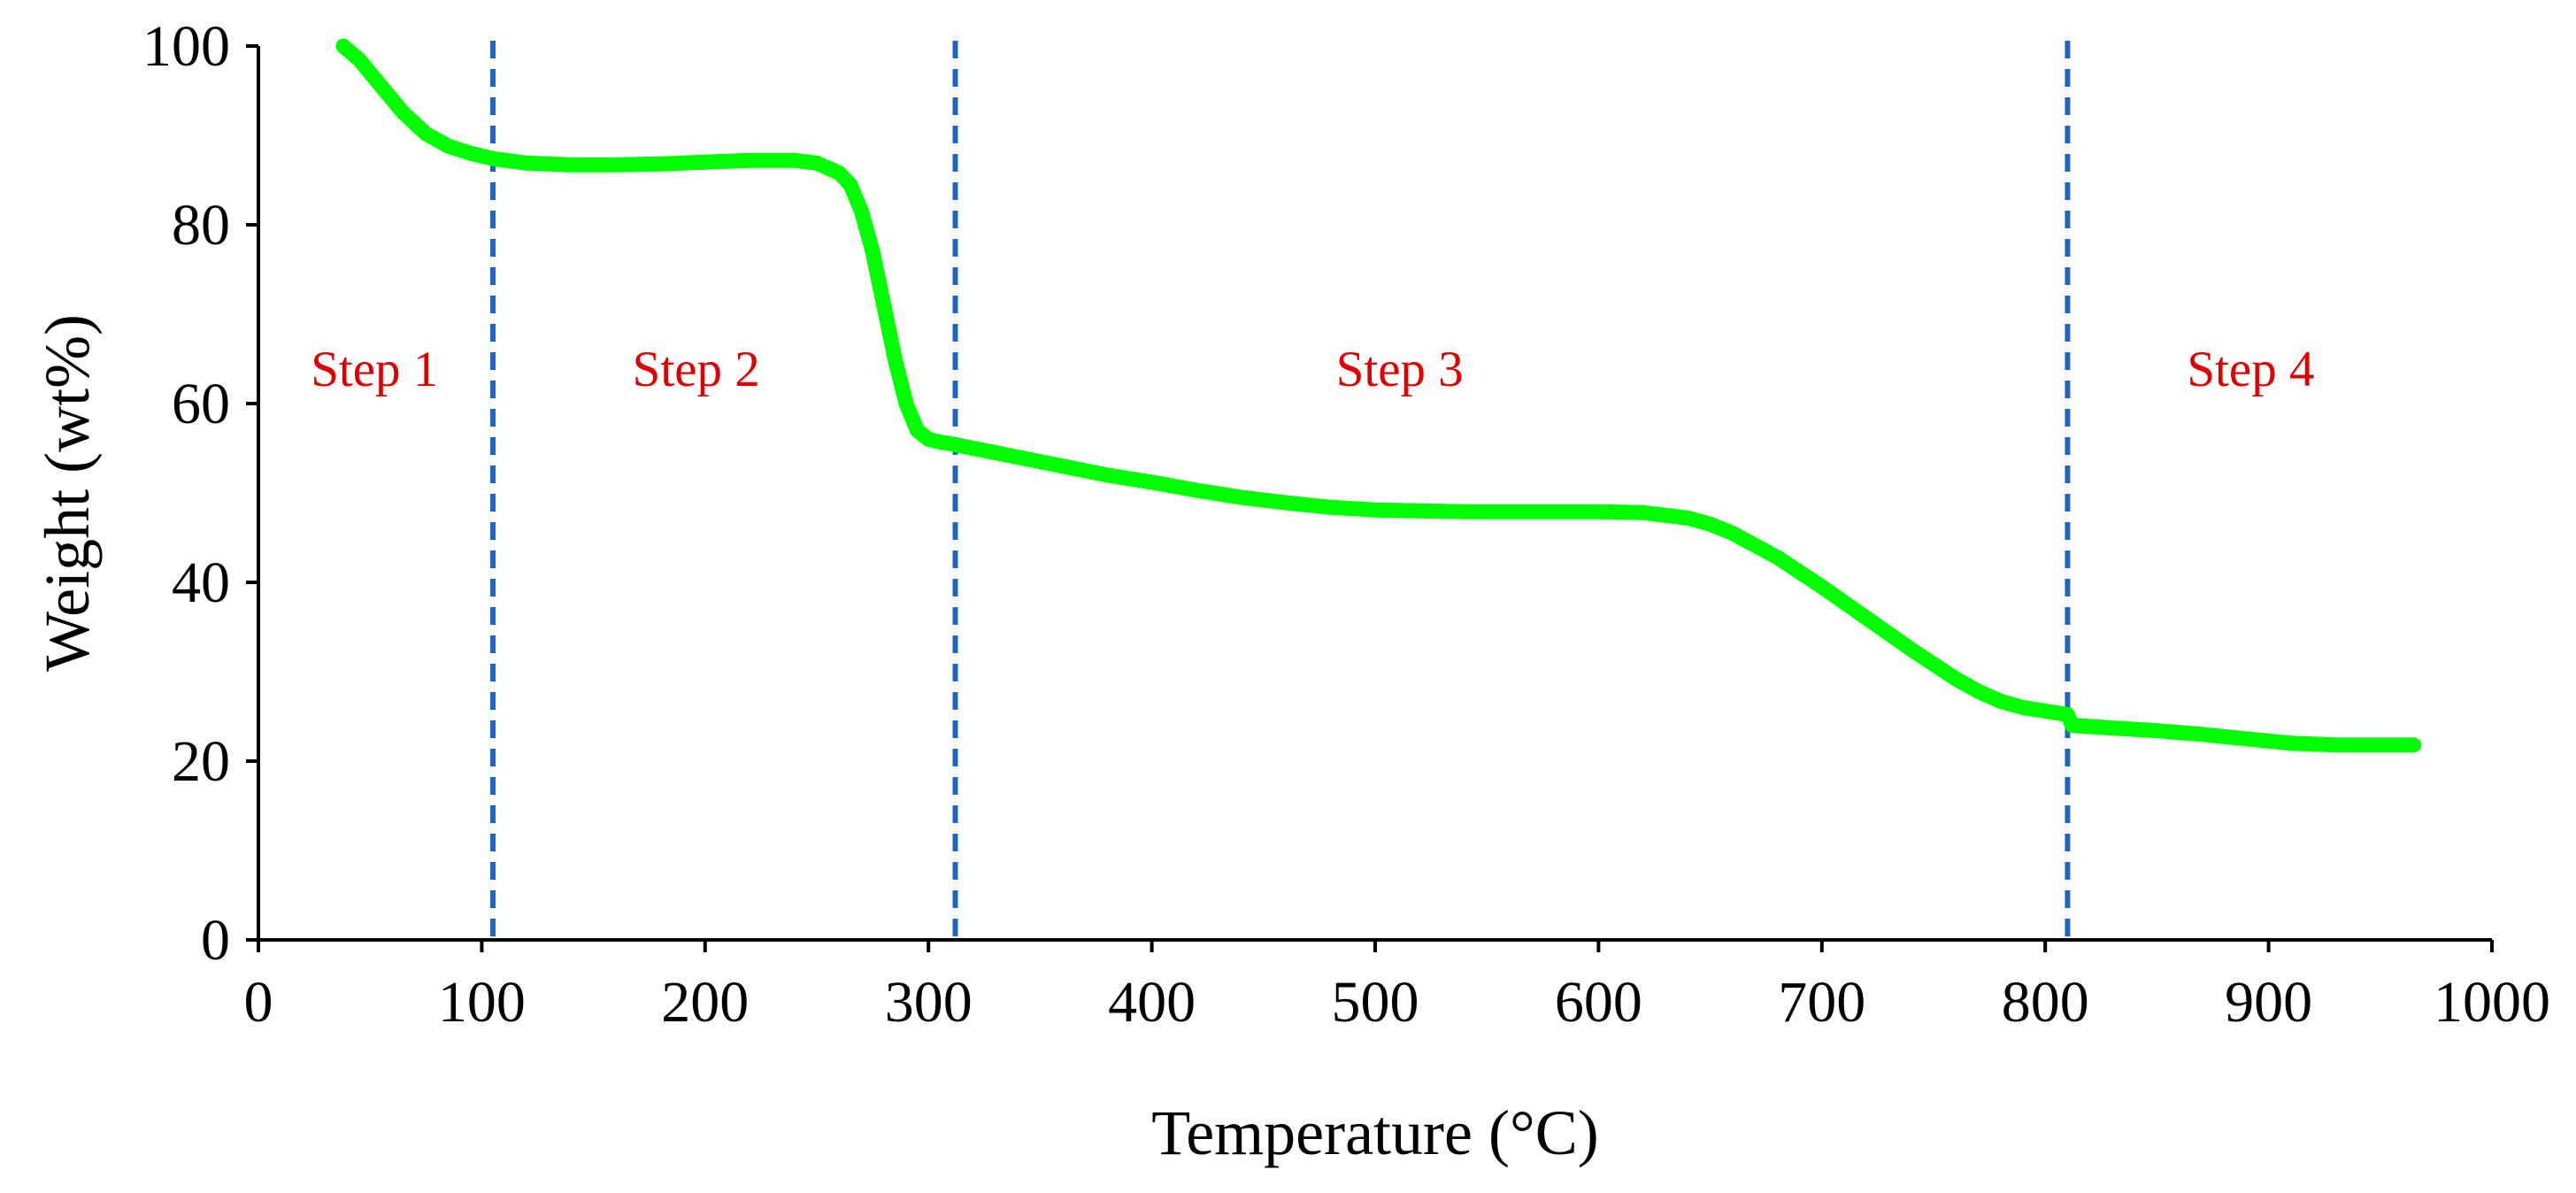  I want to click on y-tick-label: 20, so click(201, 762).